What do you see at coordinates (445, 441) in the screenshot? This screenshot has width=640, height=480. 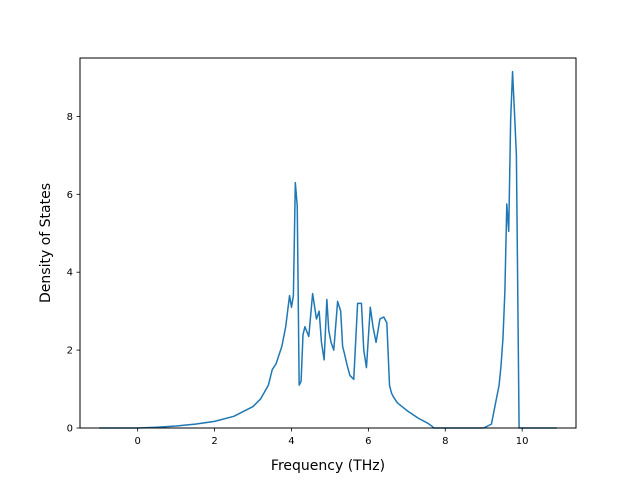 I see `x-tick-label: 8` at bounding box center [445, 441].